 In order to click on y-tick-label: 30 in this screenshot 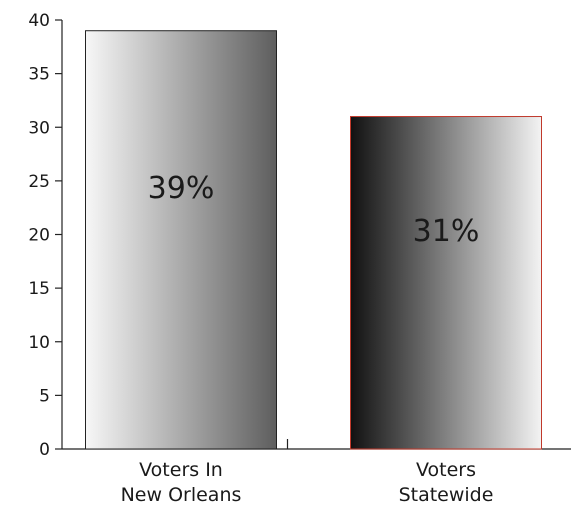, I will do `click(39, 128)`.